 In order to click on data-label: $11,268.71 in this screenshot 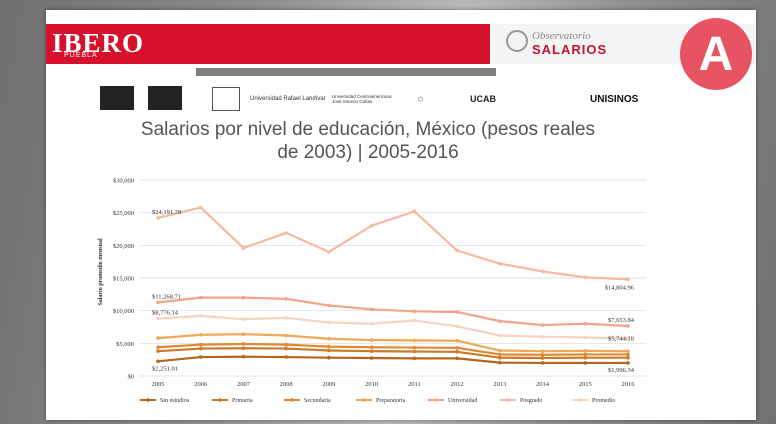, I will do `click(166, 296)`.